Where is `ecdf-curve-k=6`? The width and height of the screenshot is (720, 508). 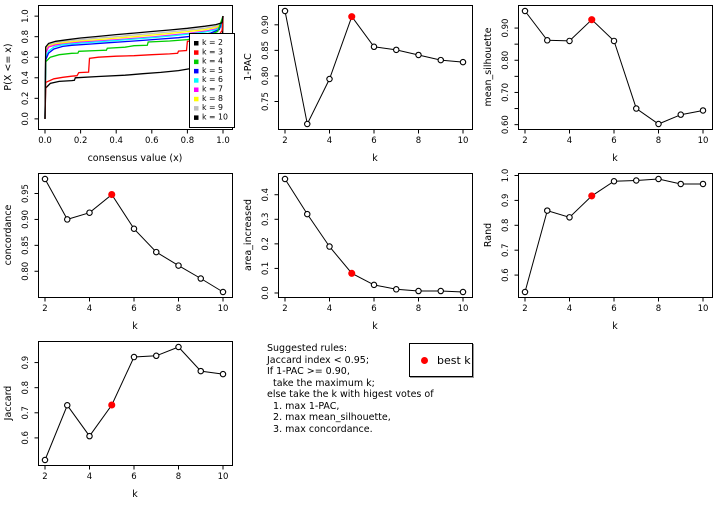 ecdf-curve-k=6 is located at coordinates (134, 67).